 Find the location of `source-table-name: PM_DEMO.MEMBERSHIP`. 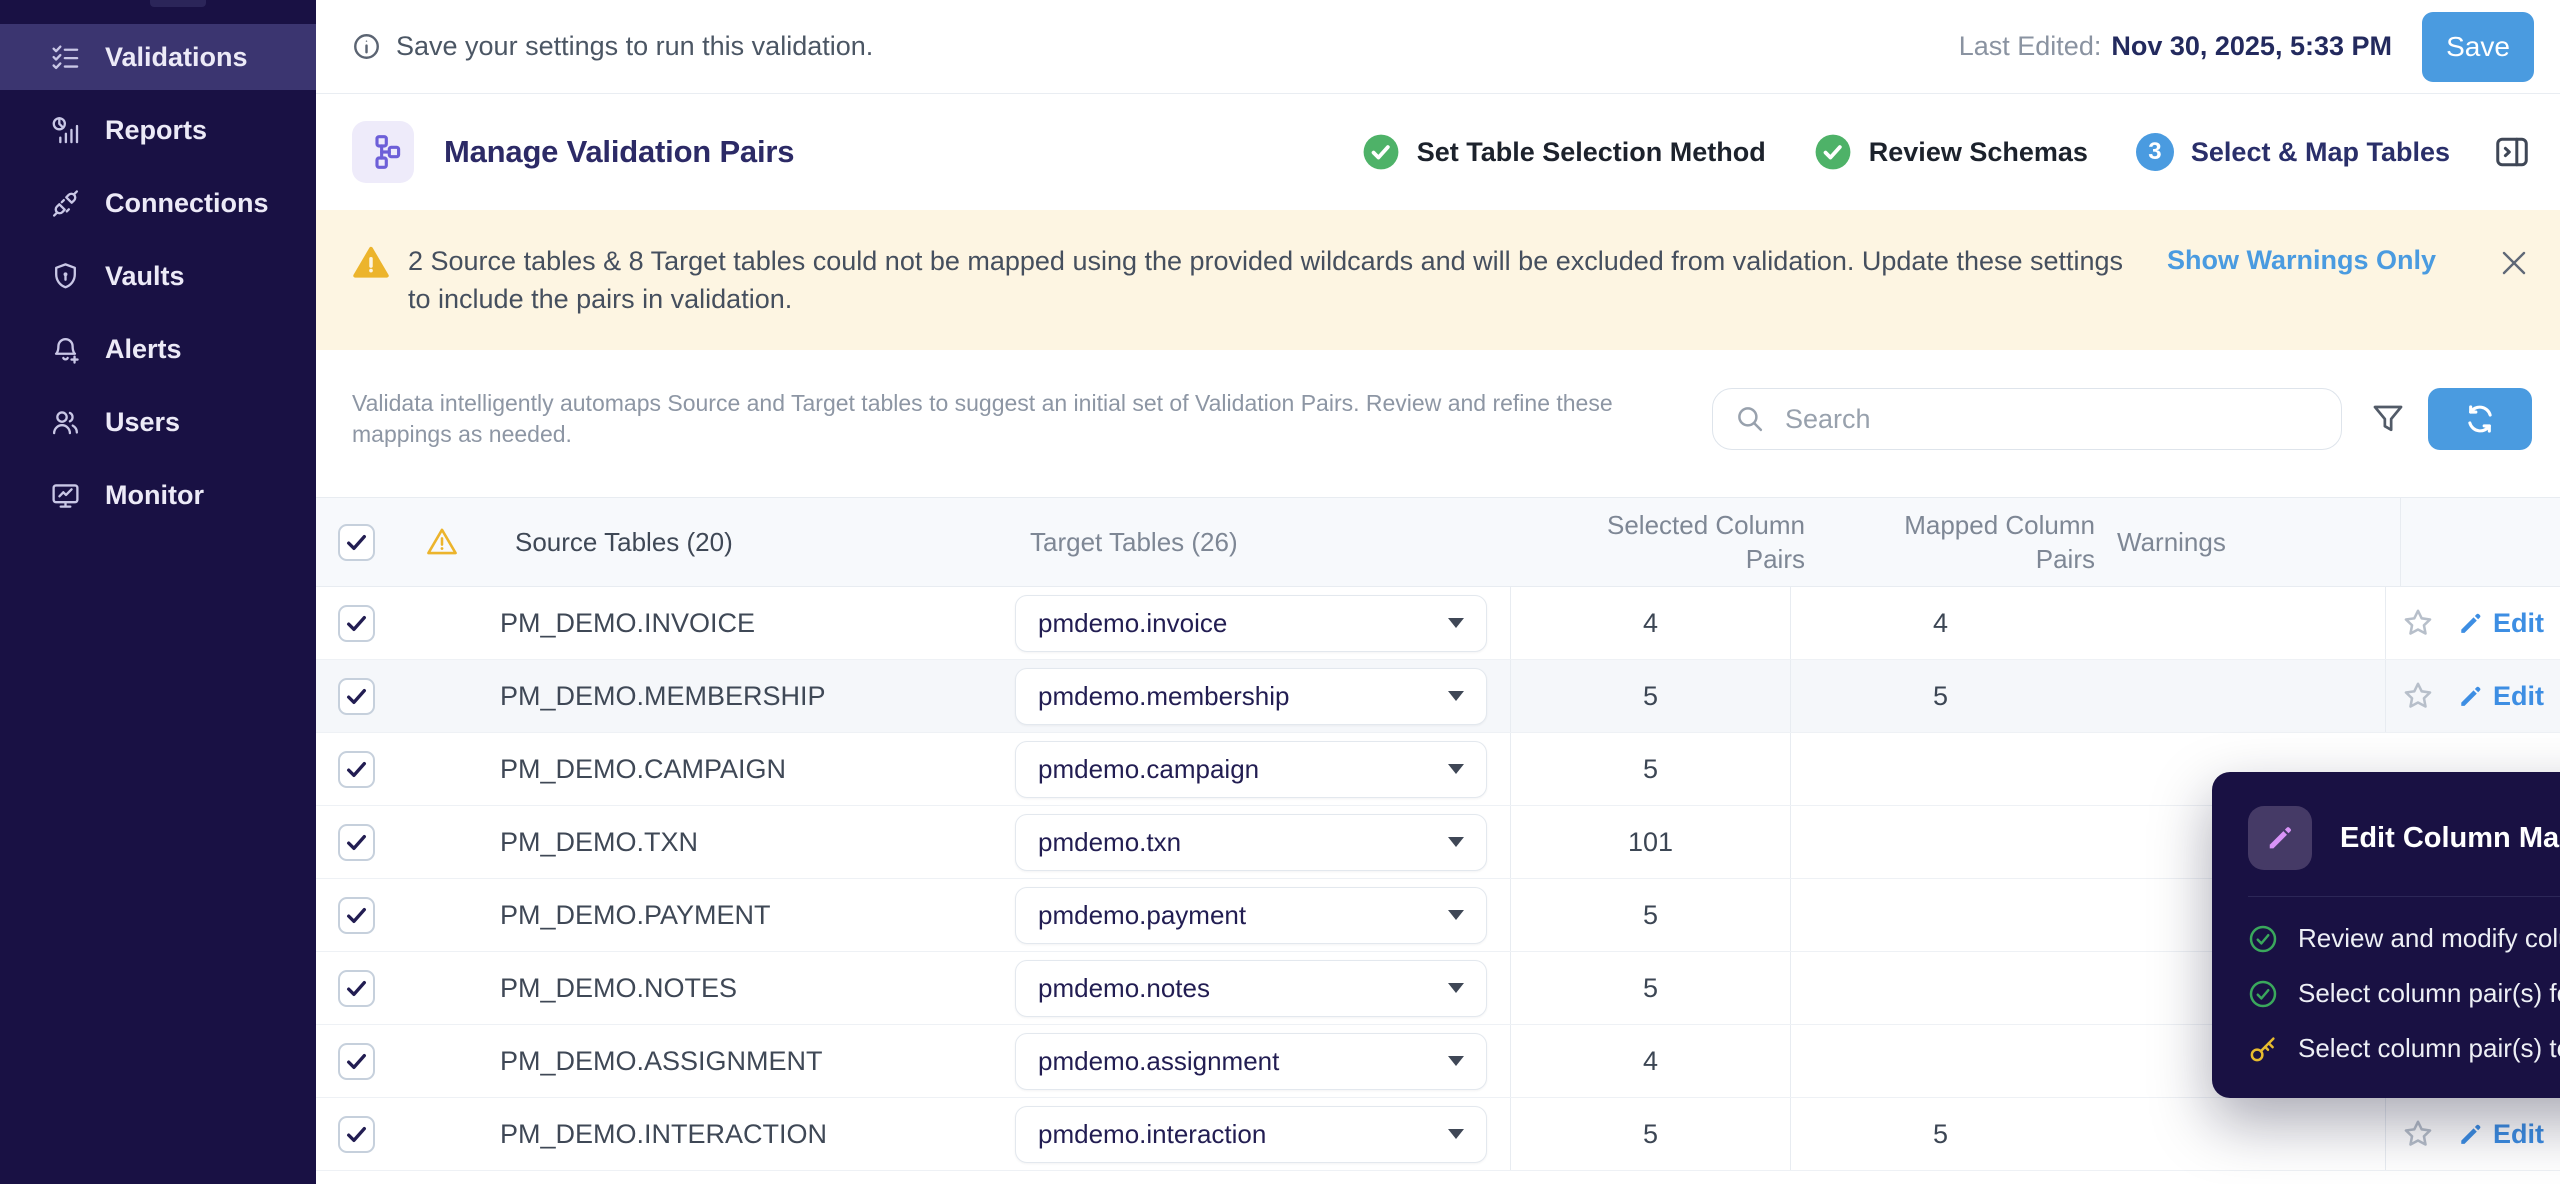

source-table-name: PM_DEMO.MEMBERSHIP is located at coordinates (663, 695).